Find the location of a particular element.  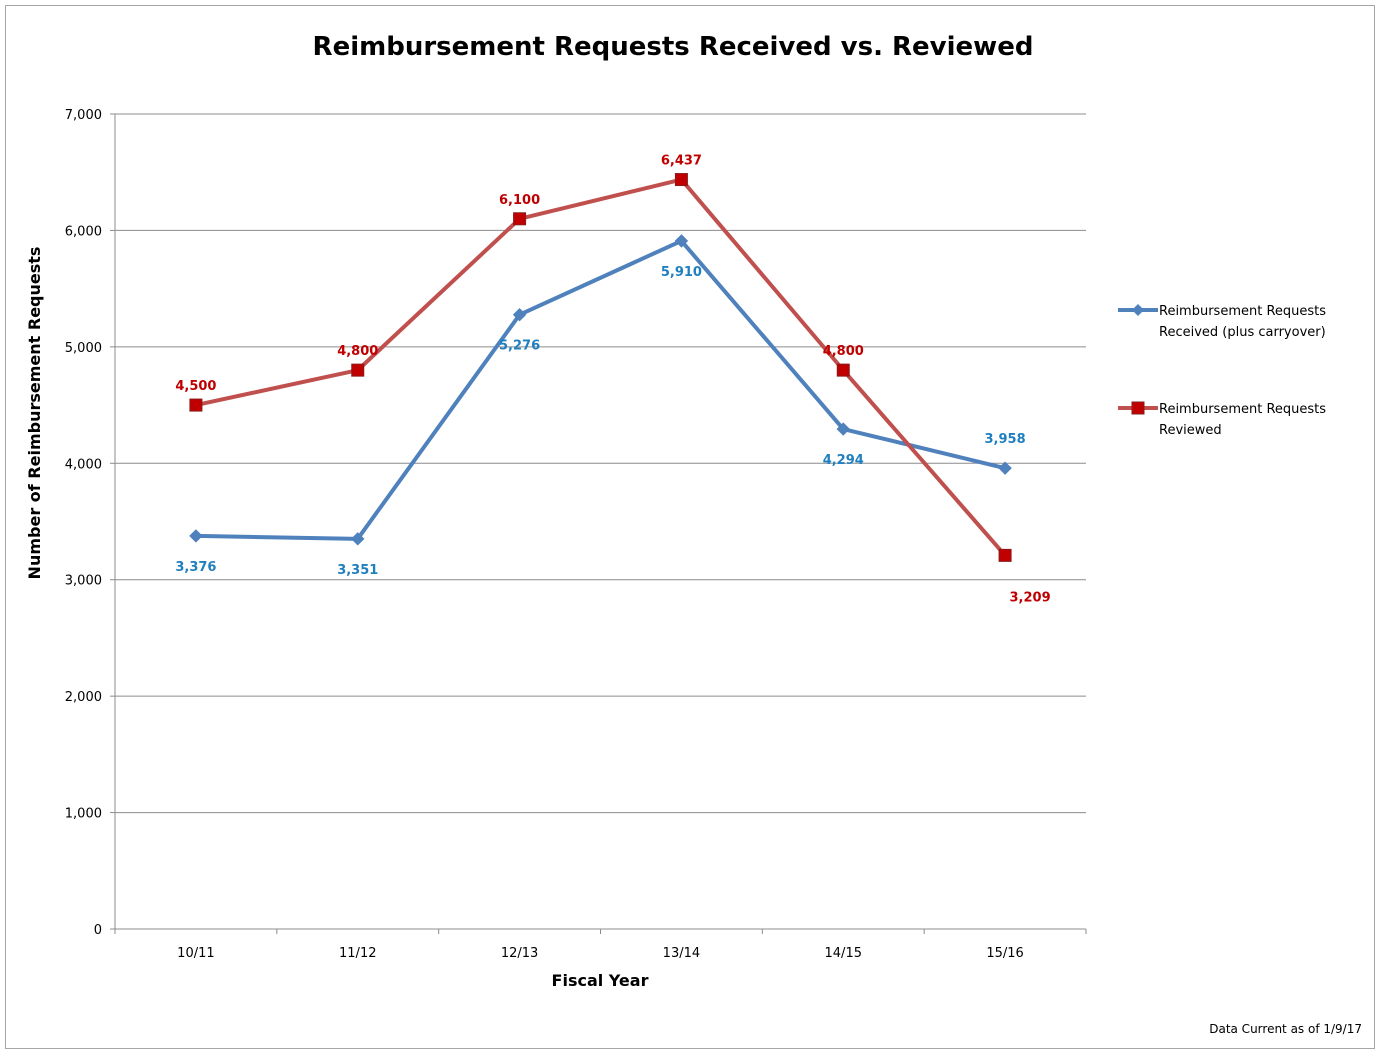

y-tick-label: 0 is located at coordinates (98, 930).